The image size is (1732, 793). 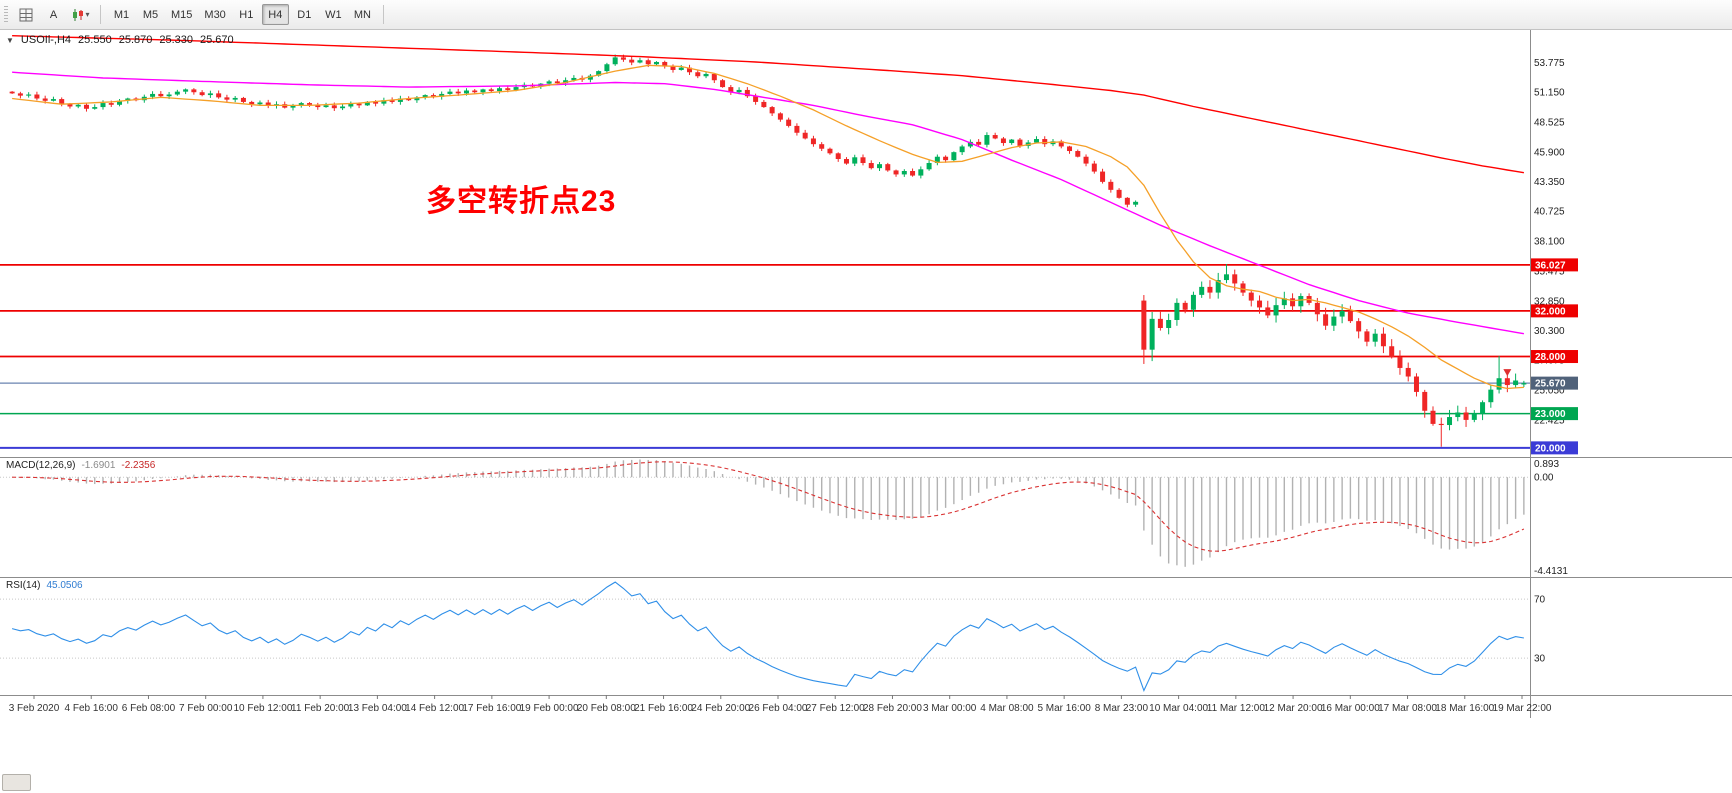 What do you see at coordinates (214, 14) in the screenshot?
I see `timeframe-button-m30: M30` at bounding box center [214, 14].